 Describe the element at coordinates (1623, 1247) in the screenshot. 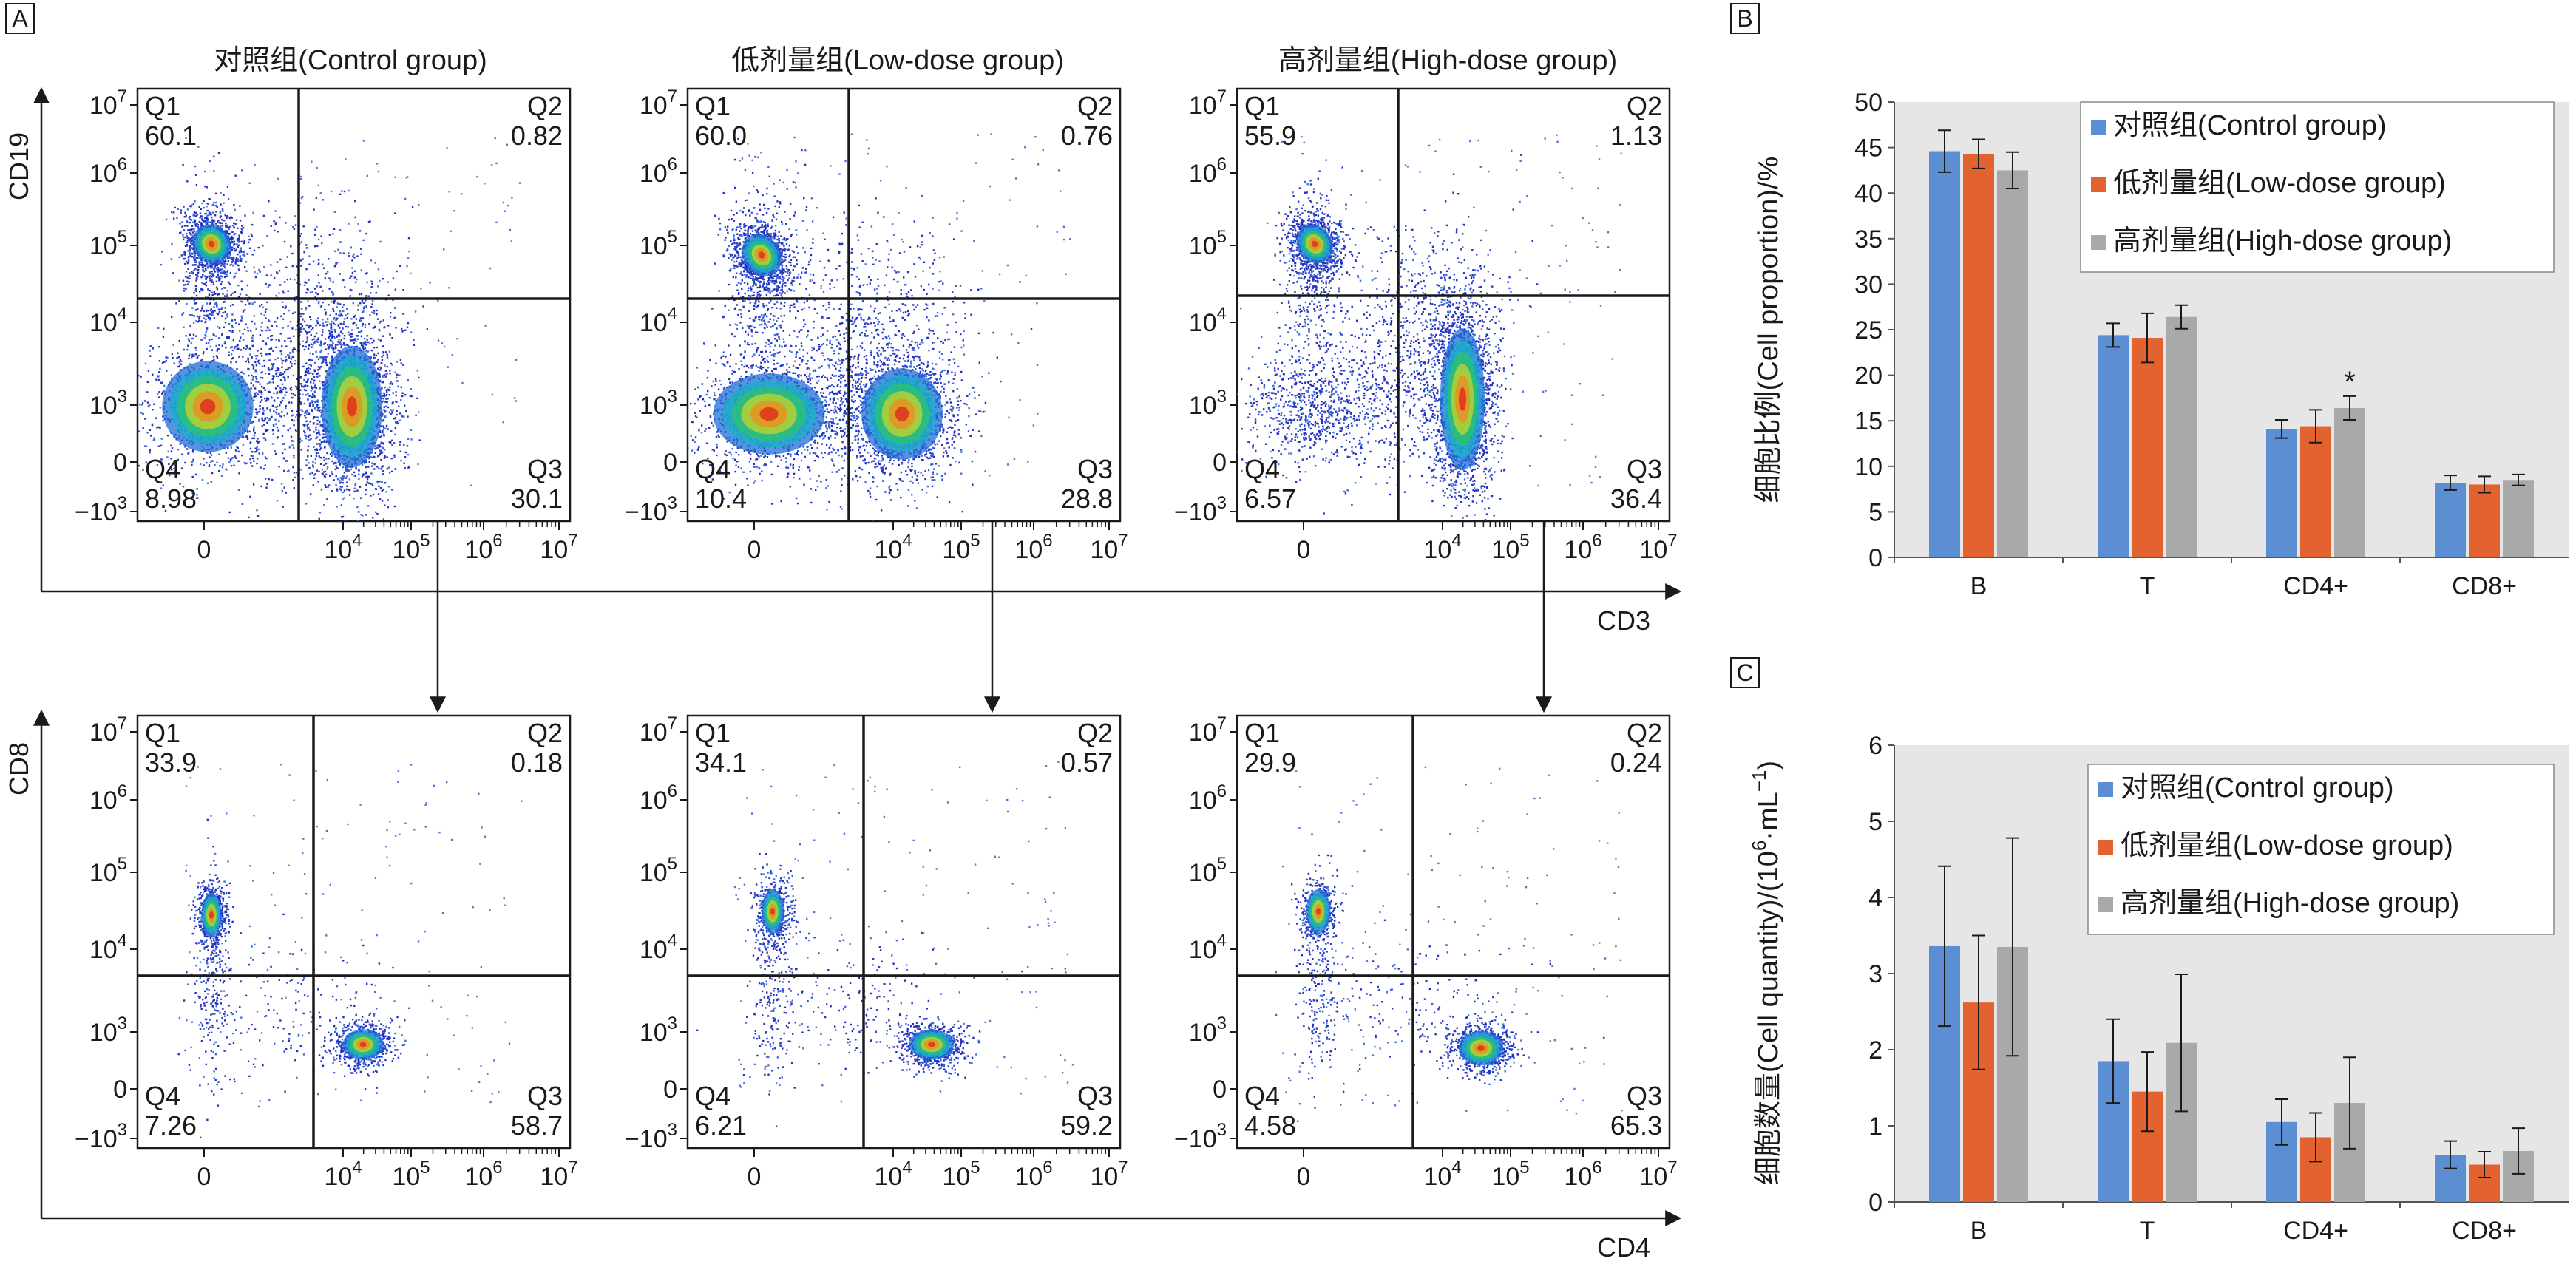

I see `bottom-row-x-label: CD4` at that location.